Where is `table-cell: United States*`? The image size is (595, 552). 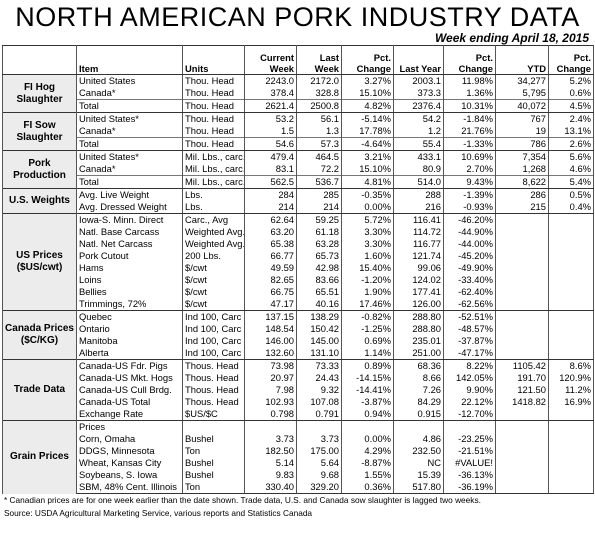 table-cell: United States* is located at coordinates (129, 118).